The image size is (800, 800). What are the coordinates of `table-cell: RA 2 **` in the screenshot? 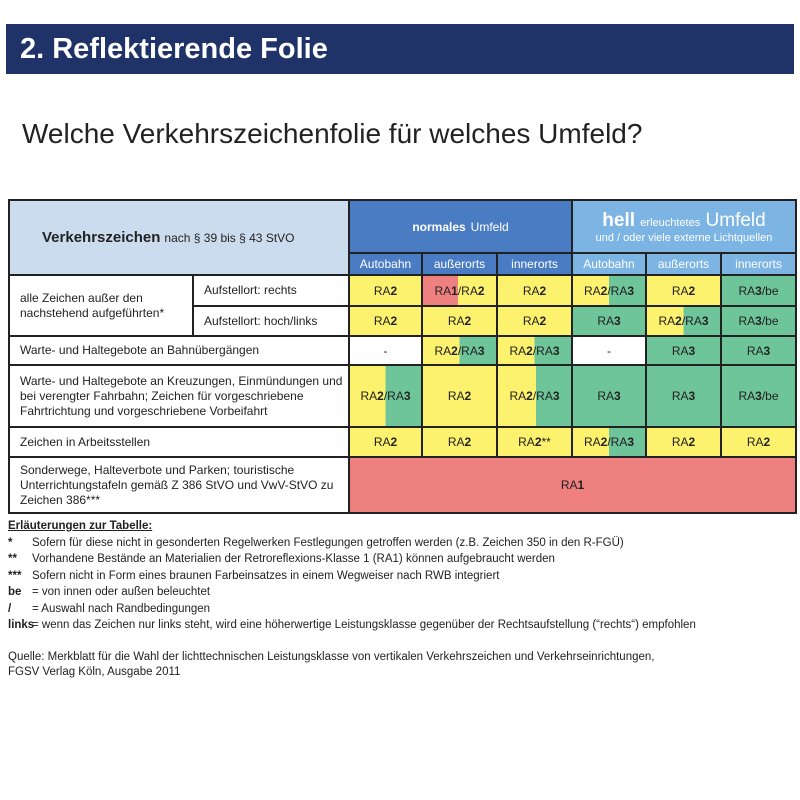 It's located at (534, 442).